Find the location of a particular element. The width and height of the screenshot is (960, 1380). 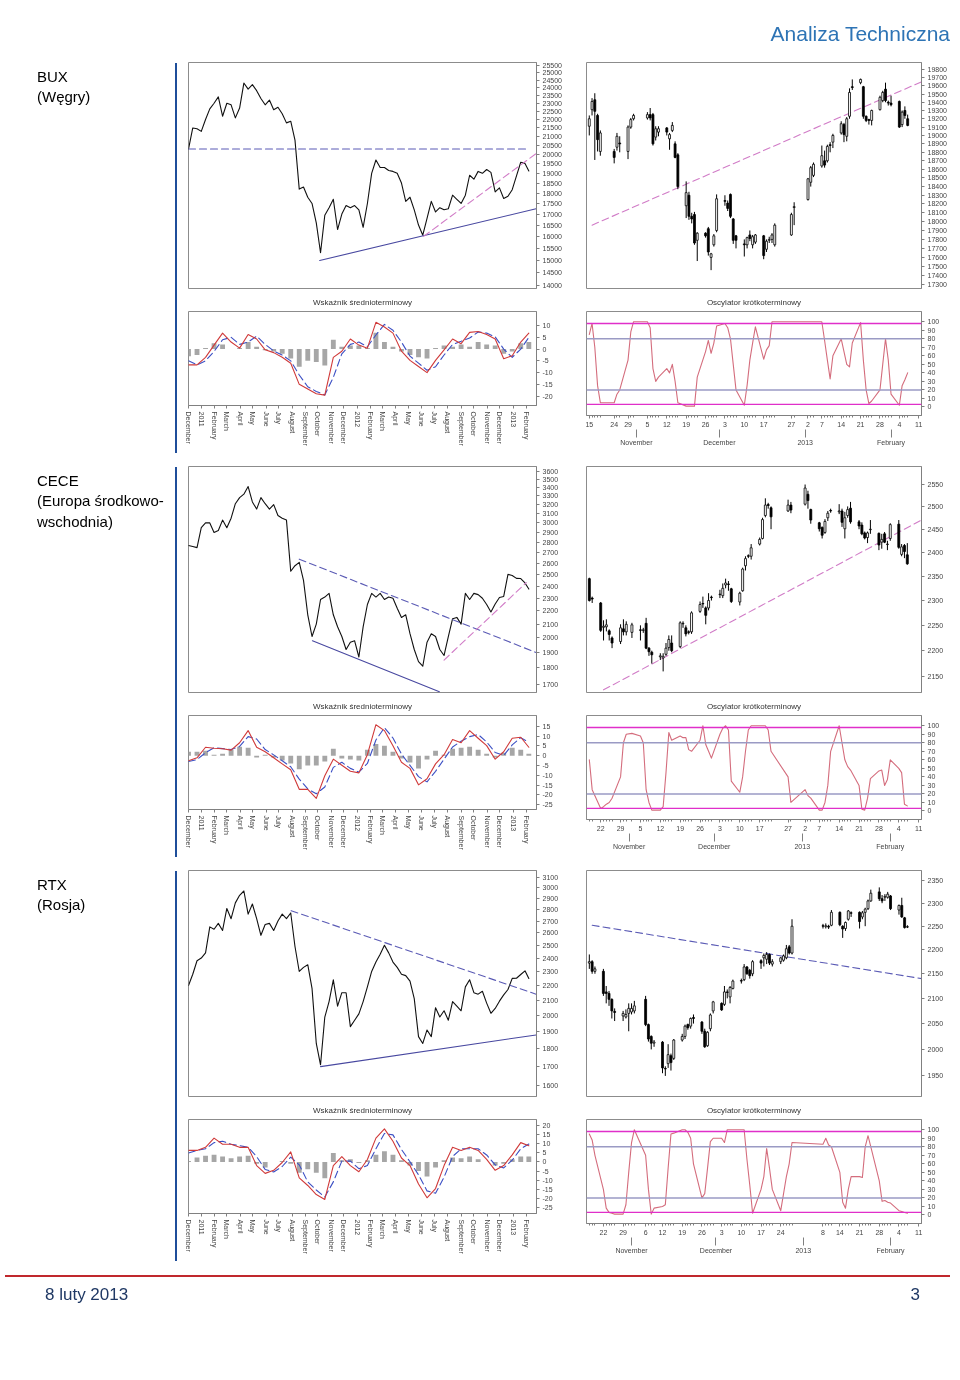

text: RTX (Rosja) is located at coordinates (61, 895).